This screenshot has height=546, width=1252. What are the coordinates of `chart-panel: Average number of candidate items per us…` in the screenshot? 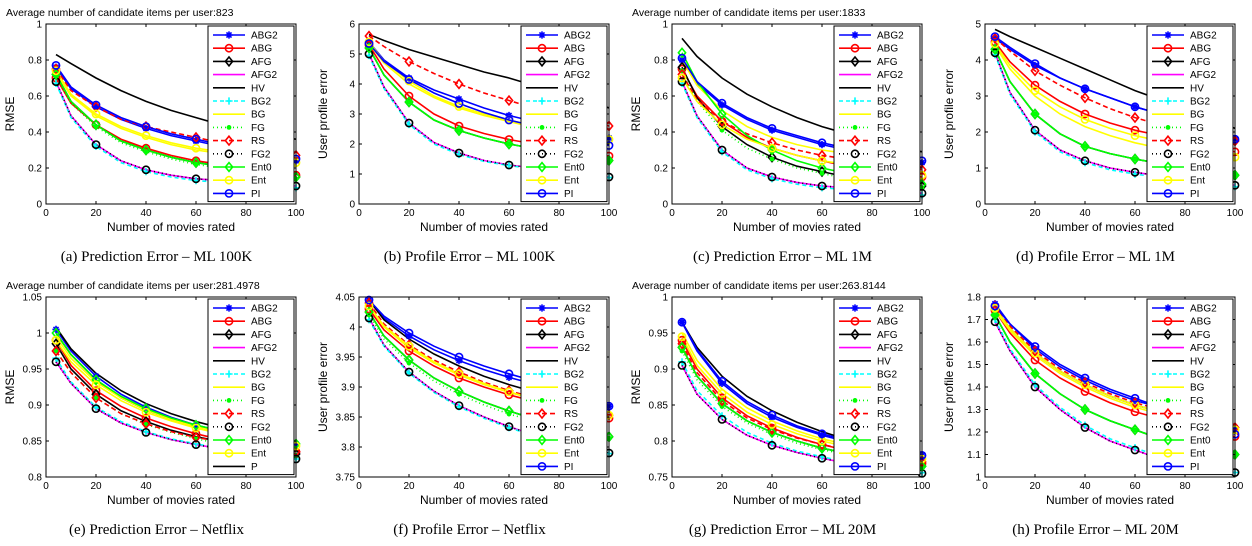 It's located at (156, 136).